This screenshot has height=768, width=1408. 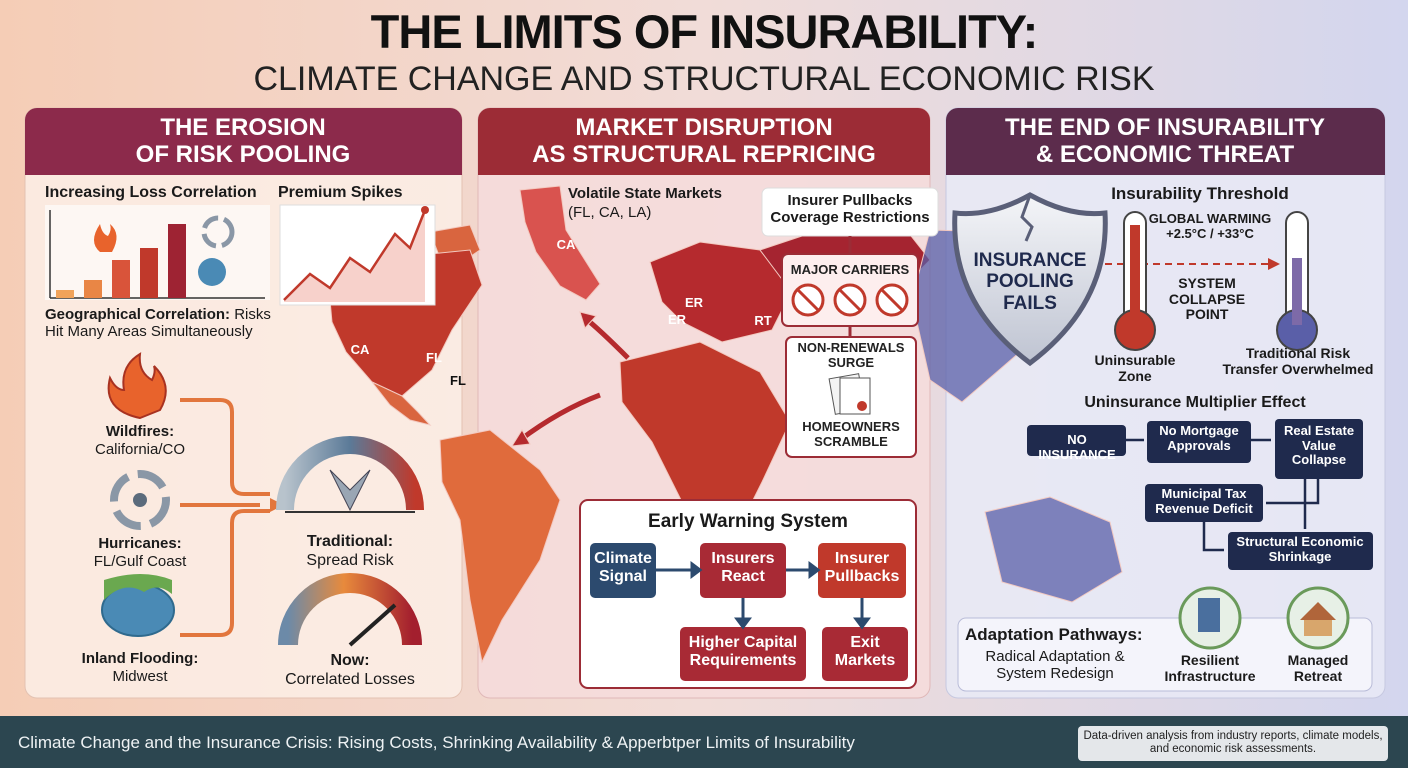 I want to click on step-label: Higher Capital Requirements, so click(x=743, y=652).